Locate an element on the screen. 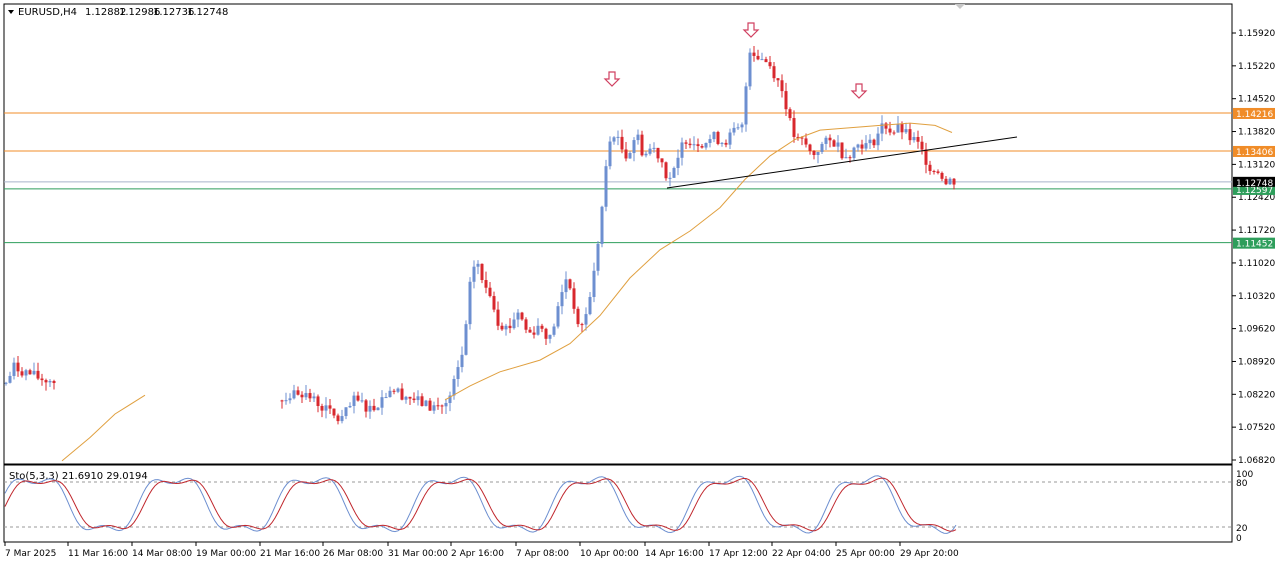 Image resolution: width=1280 pixels, height=567 pixels. time-tick-label: 7 Apr 08:00 is located at coordinates (542, 554).